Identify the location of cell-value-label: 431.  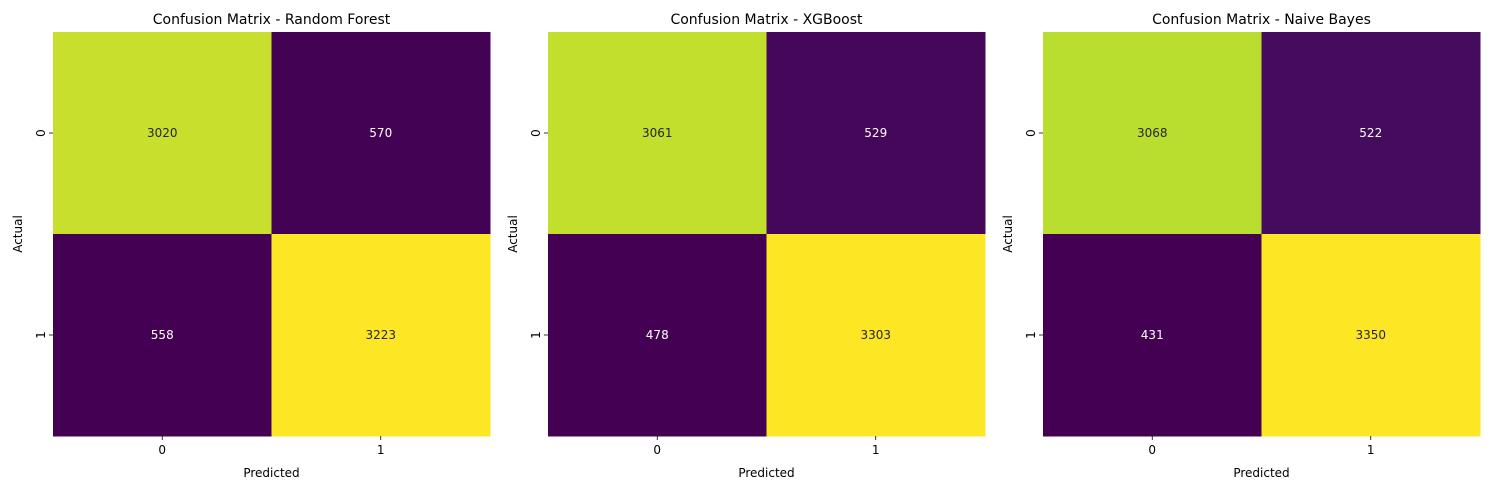
(1152, 335).